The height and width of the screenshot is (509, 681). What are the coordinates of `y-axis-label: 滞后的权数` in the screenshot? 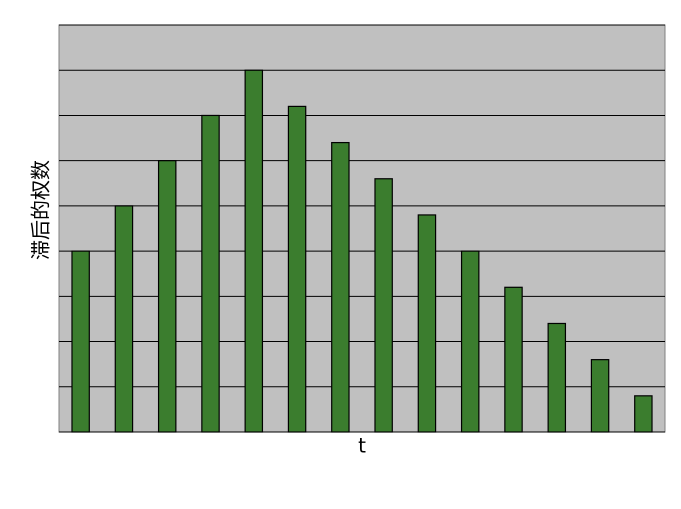 It's located at (41, 210).